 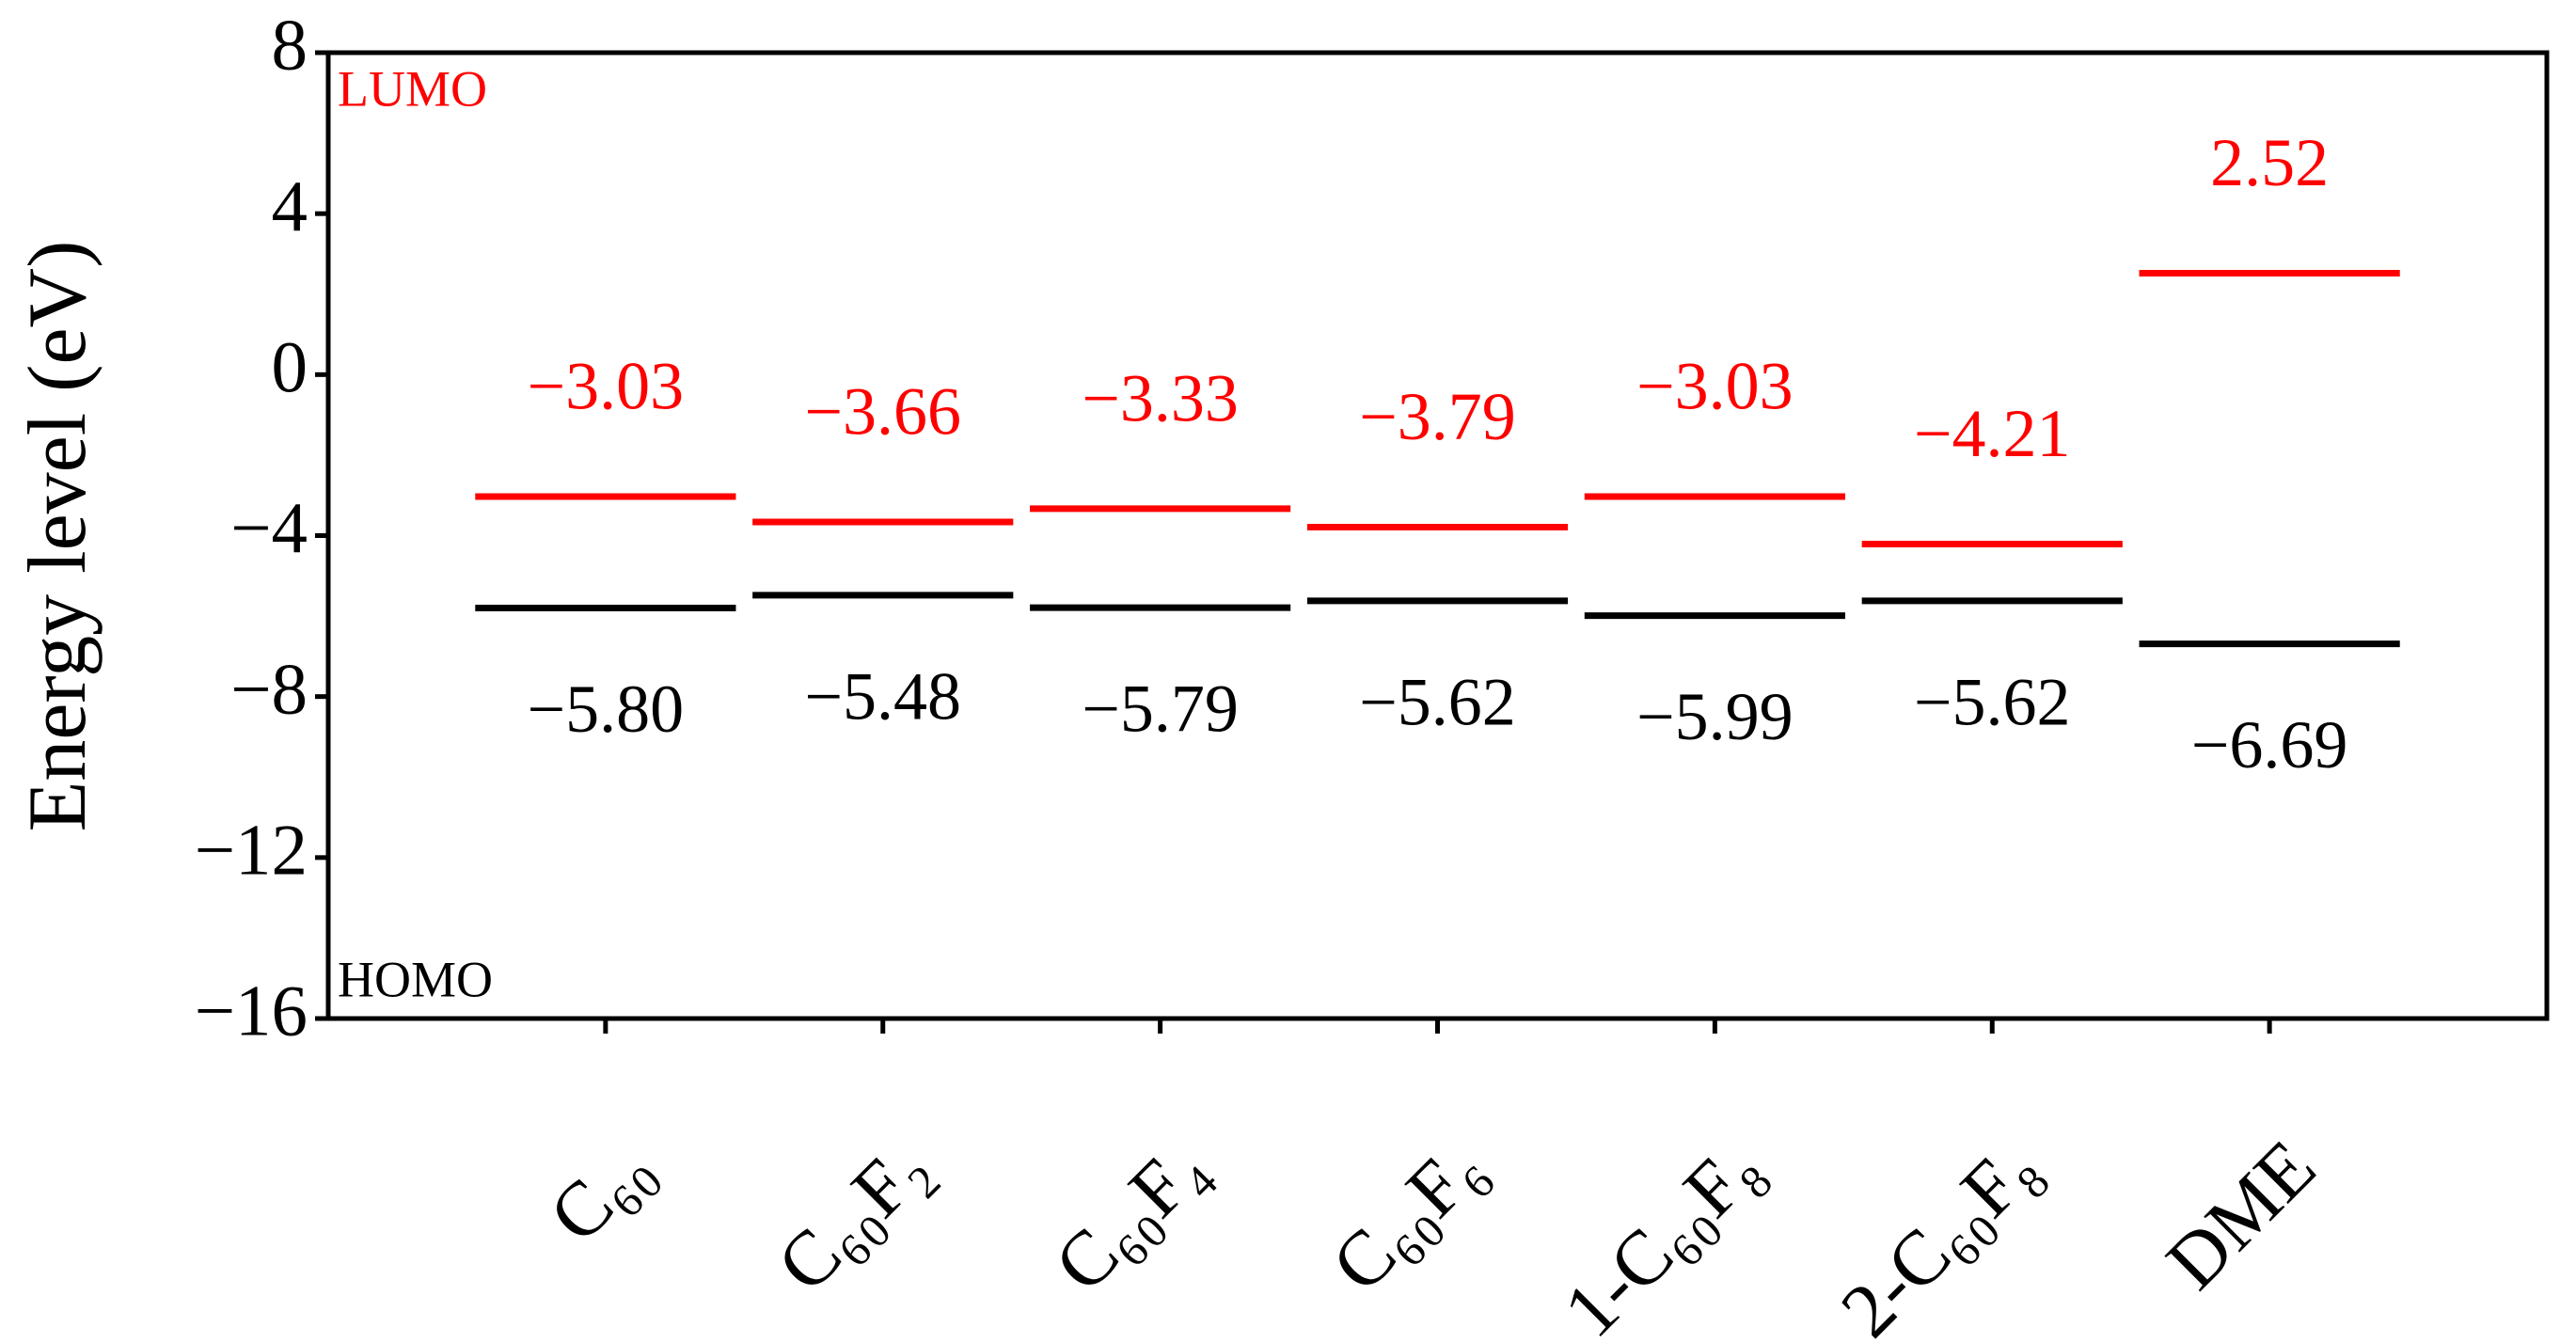 I want to click on y-tick-label: −4, so click(x=269, y=527).